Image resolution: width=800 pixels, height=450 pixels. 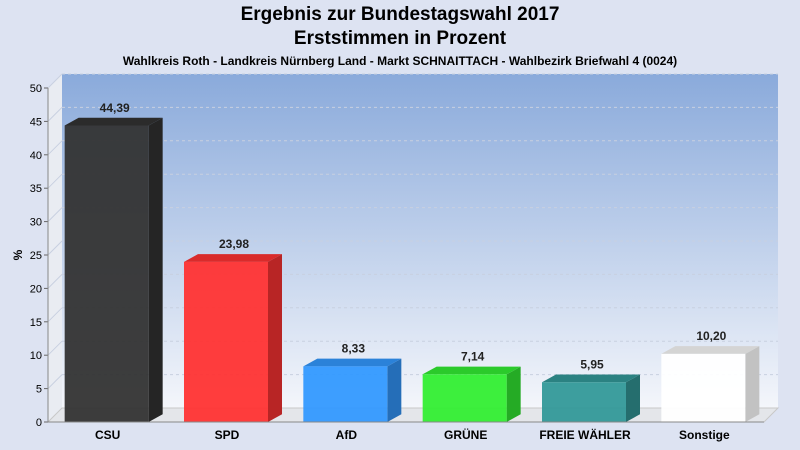 I want to click on chart-title: Ergebnis zur Bundestagswahl 2017, so click(x=400, y=14).